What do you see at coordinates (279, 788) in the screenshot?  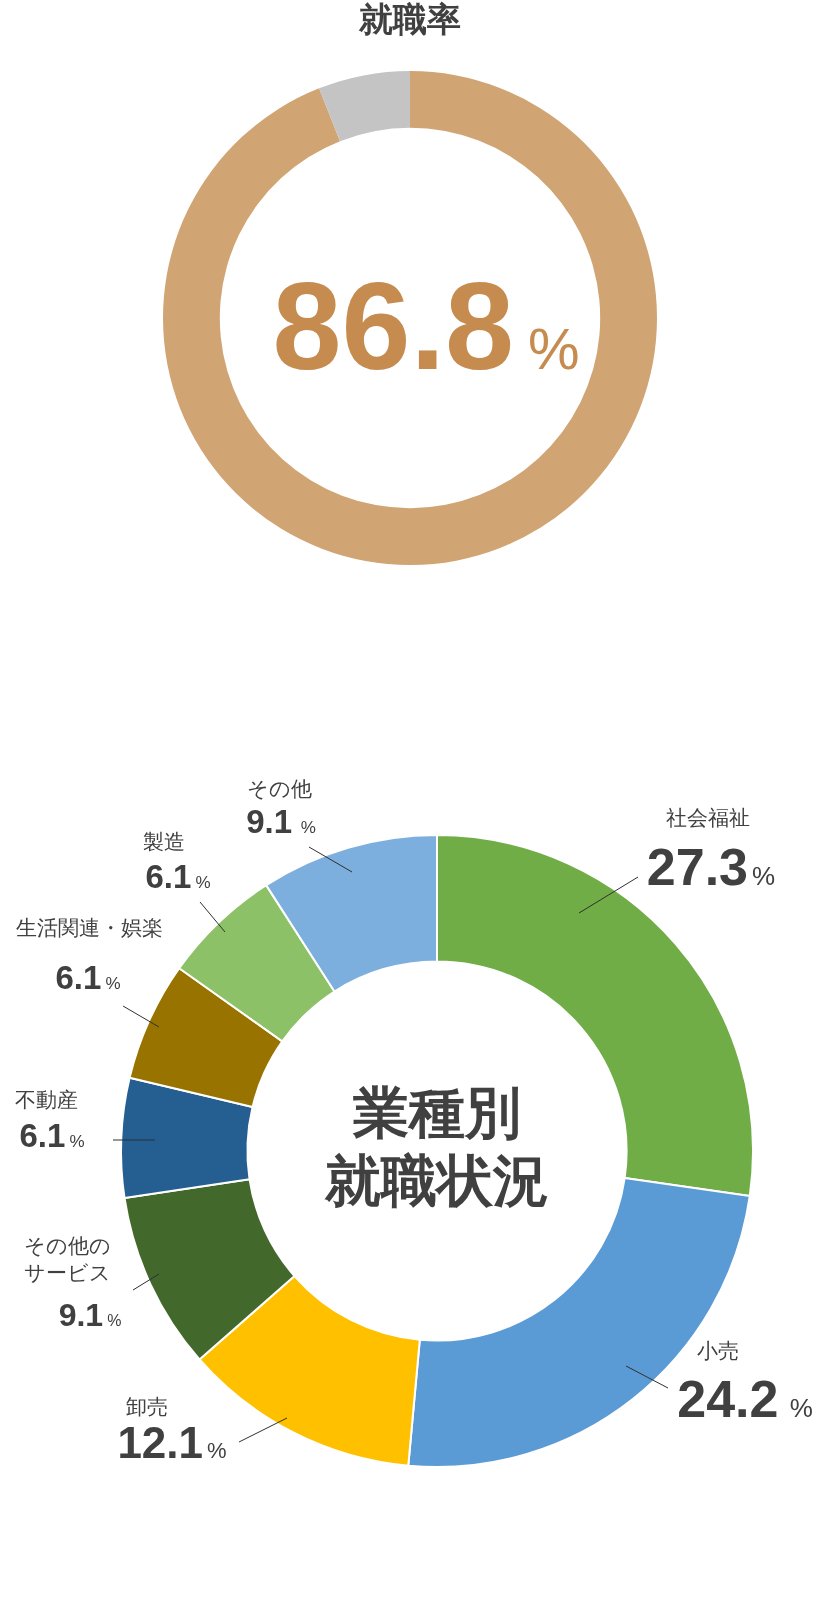 I see `slice-label: その他` at bounding box center [279, 788].